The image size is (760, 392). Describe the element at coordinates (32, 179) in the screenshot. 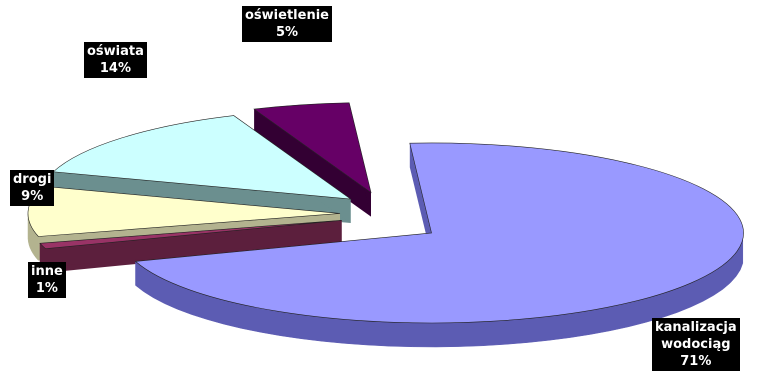

I see `slice-label-drogi-name: drogi` at that location.